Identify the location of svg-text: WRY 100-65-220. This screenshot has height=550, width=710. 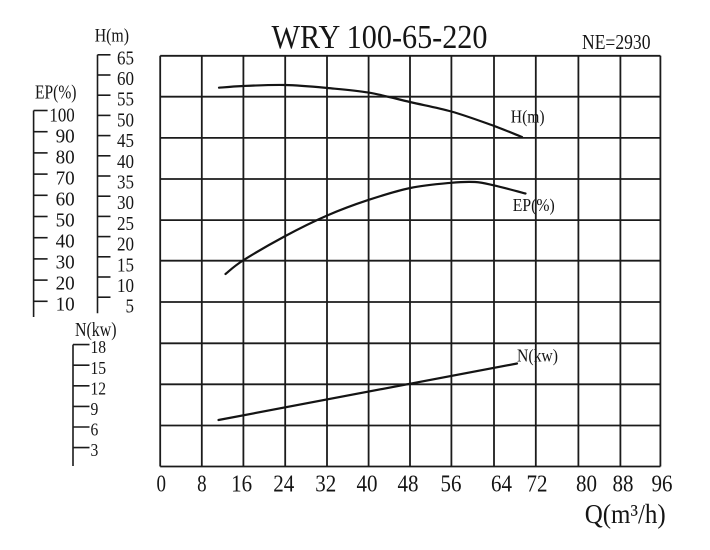
(380, 37).